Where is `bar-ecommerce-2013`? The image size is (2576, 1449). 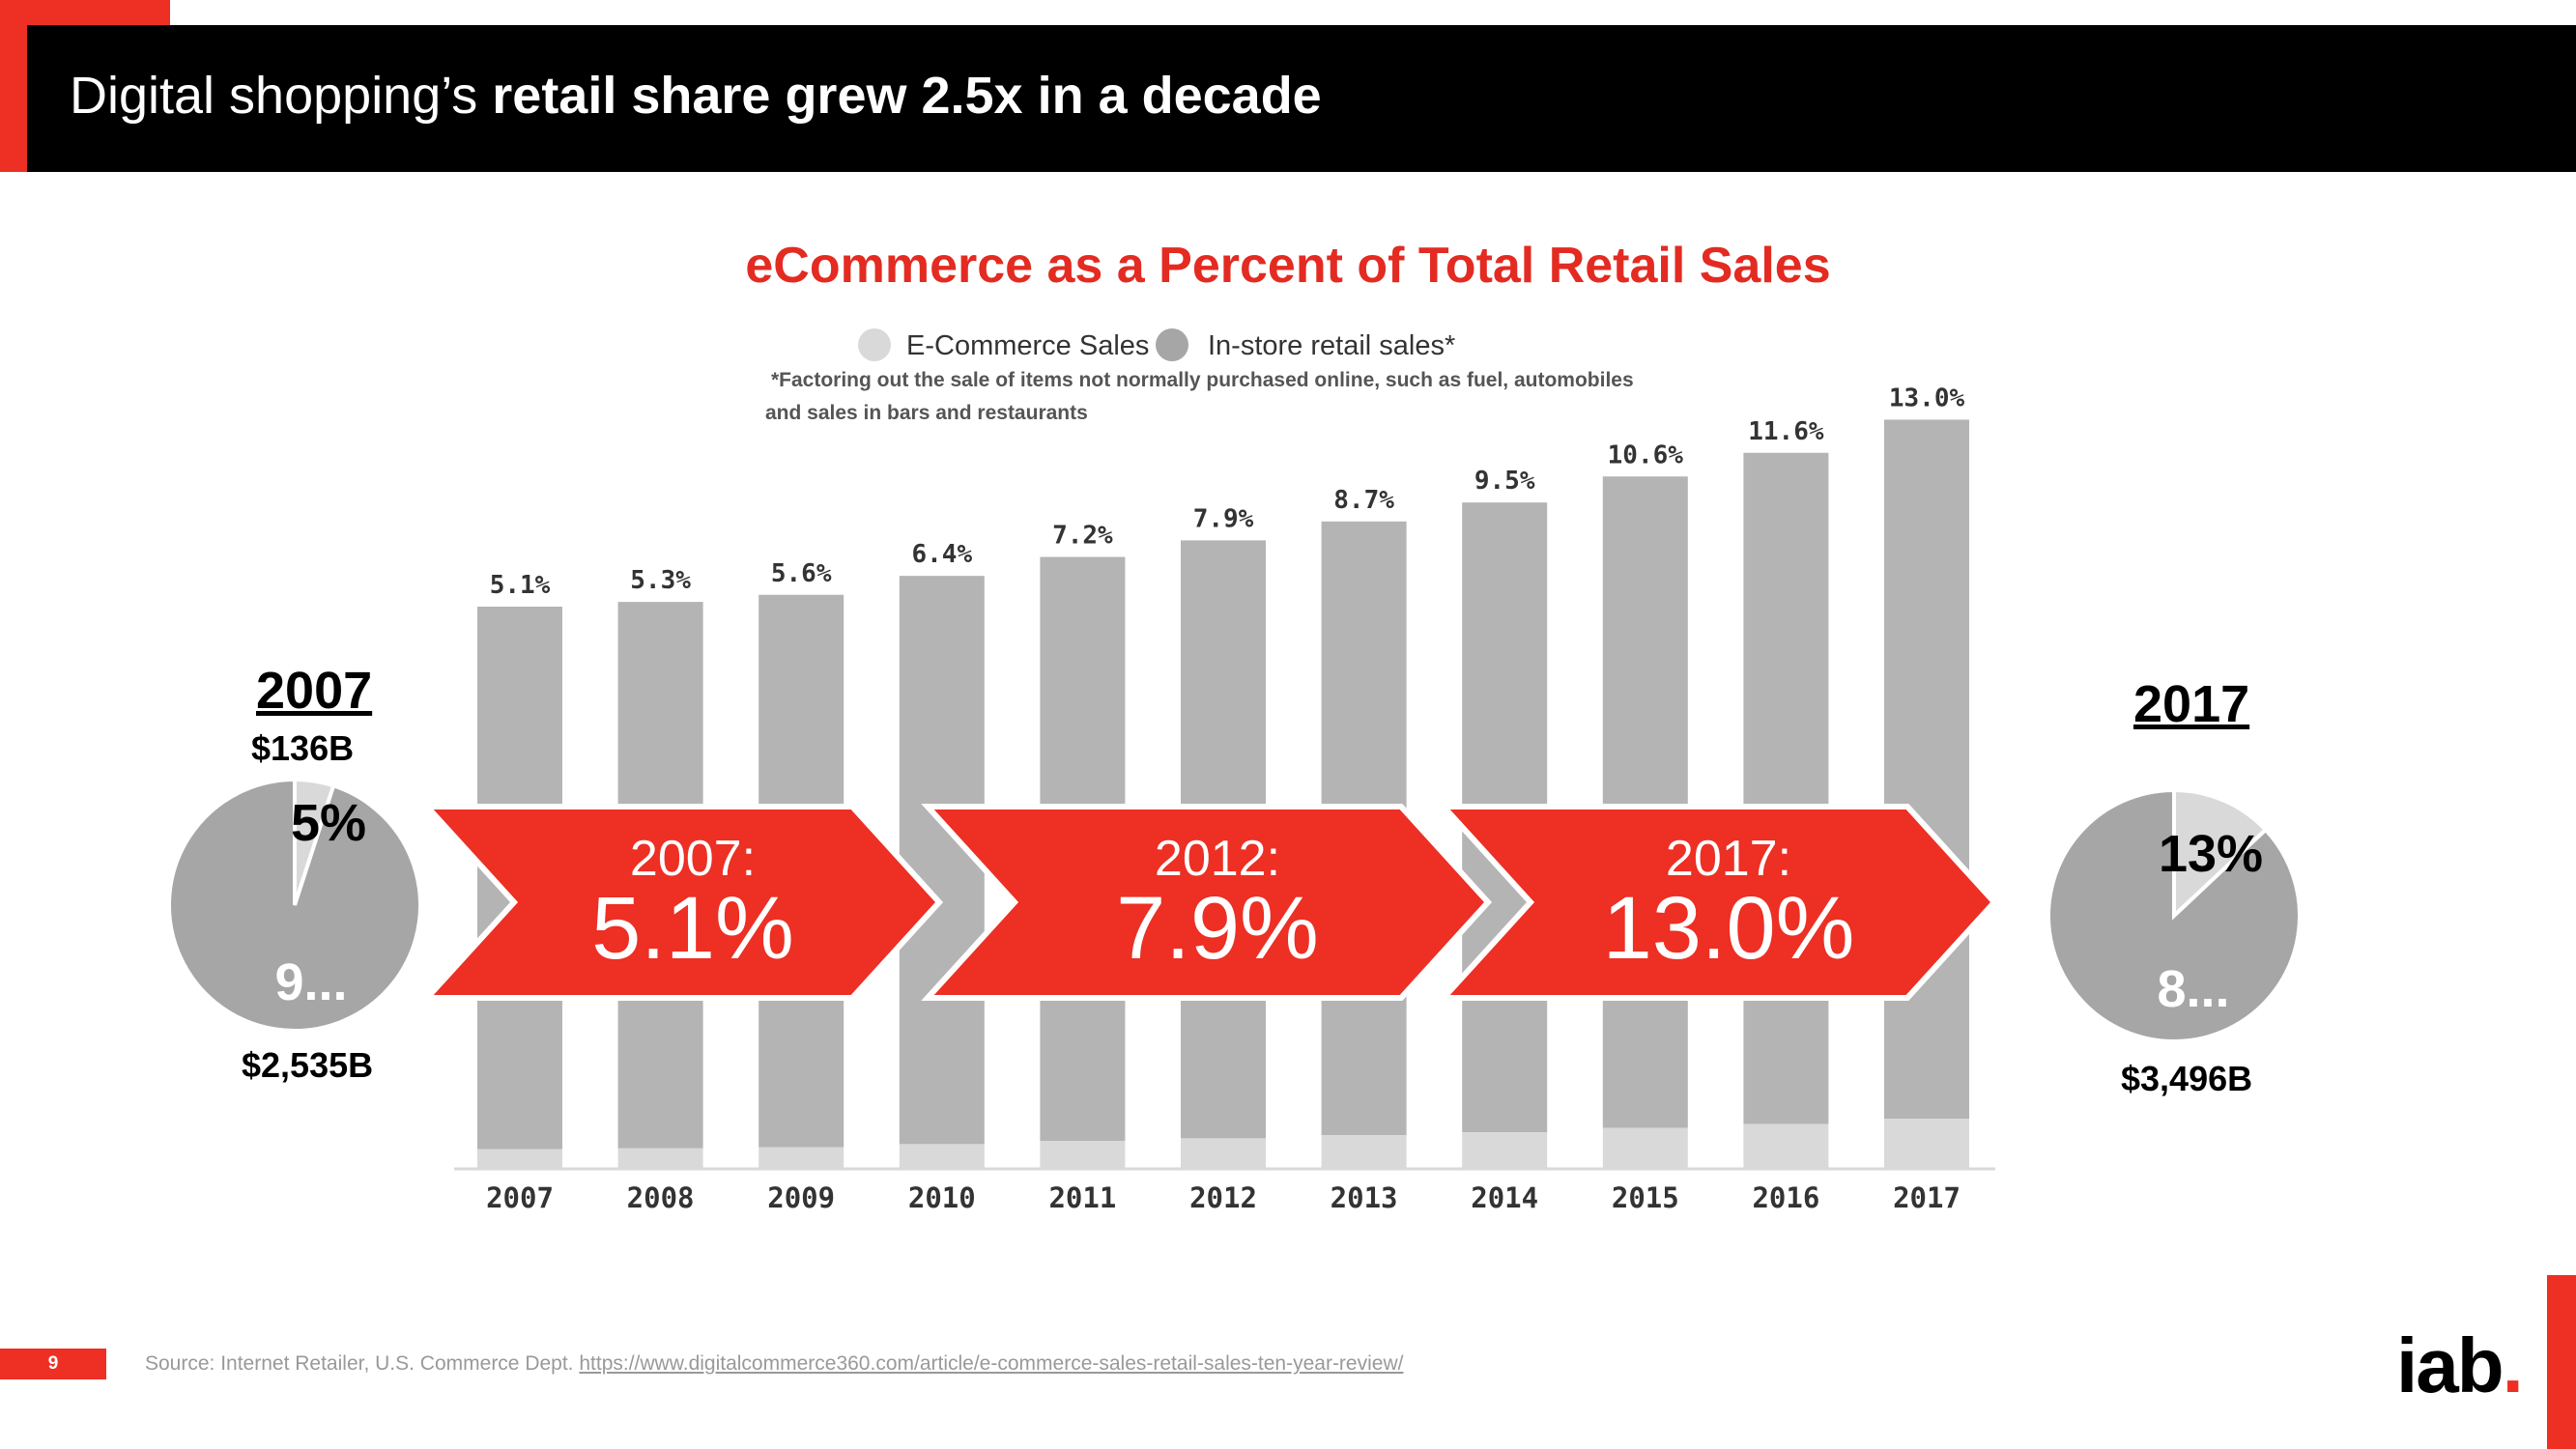
bar-ecommerce-2013 is located at coordinates (1364, 1152).